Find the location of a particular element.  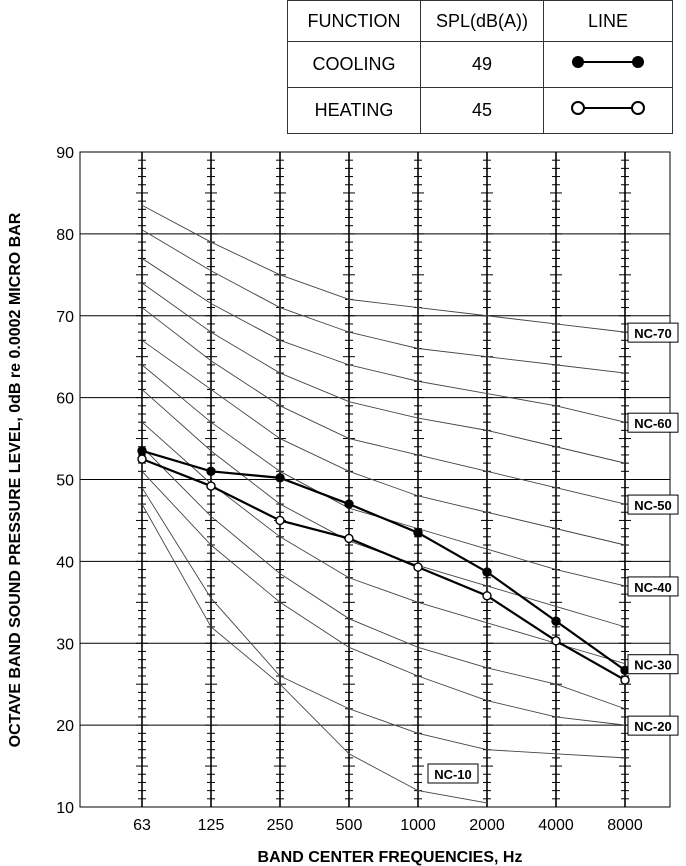

legend-row-cooling: COOLING 49 is located at coordinates (480, 64).